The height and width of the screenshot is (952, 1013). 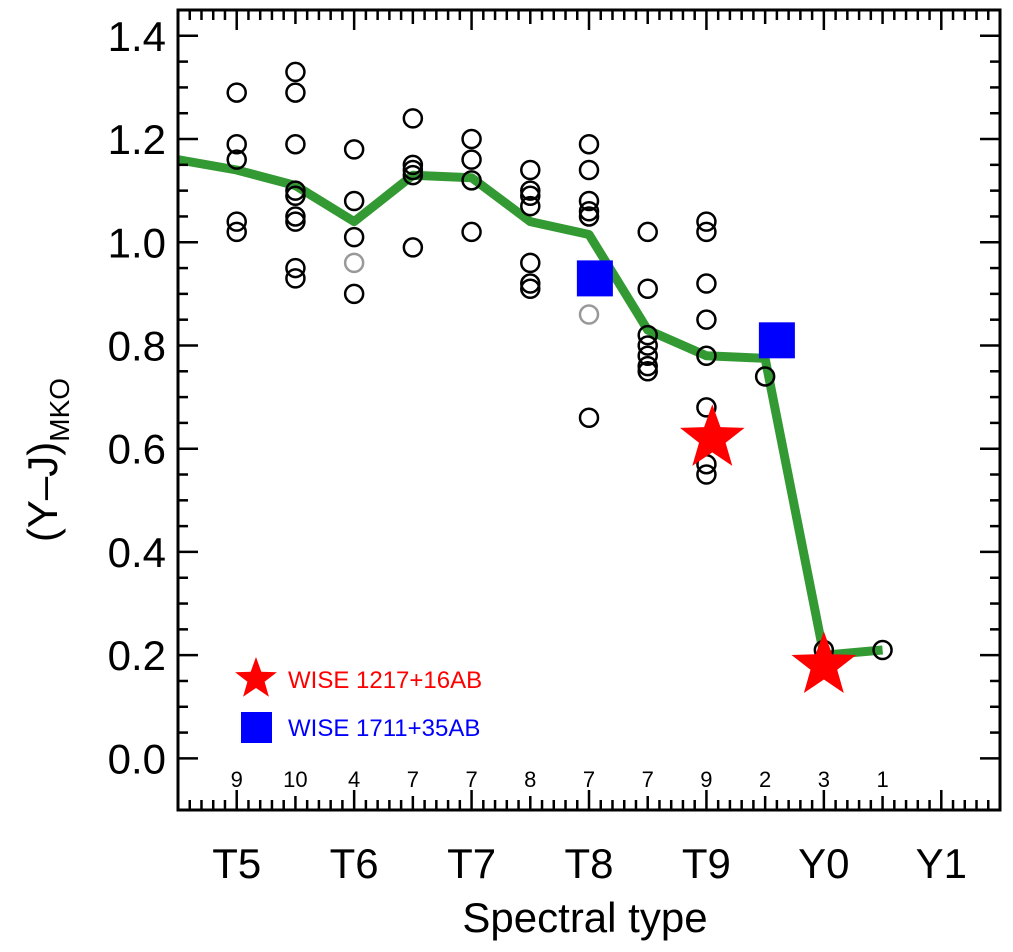 What do you see at coordinates (824, 779) in the screenshot?
I see `count-label: 3` at bounding box center [824, 779].